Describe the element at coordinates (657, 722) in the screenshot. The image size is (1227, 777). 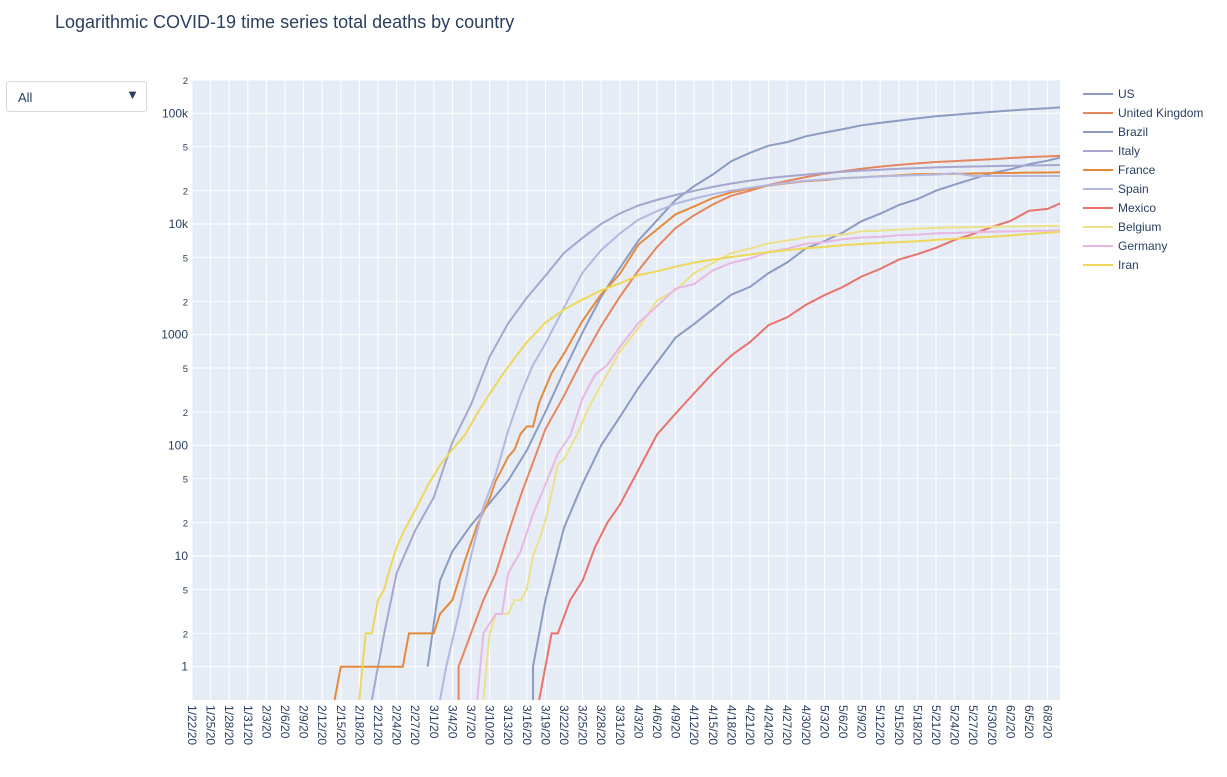
I see `x-tick-label: 4/6/20` at that location.